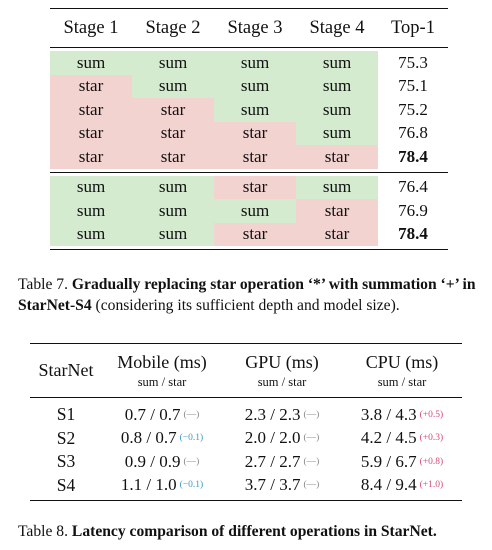  Describe the element at coordinates (66, 484) in the screenshot. I see `model-name: S4` at that location.